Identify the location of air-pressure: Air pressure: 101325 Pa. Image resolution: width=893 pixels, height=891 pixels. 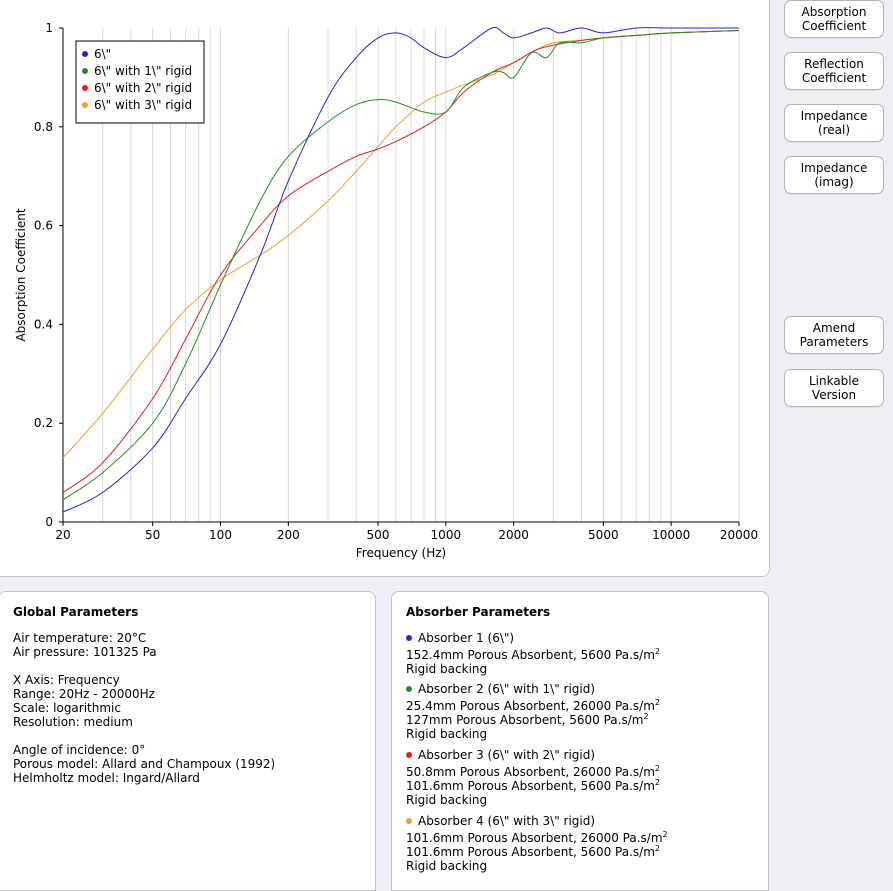
(85, 652).